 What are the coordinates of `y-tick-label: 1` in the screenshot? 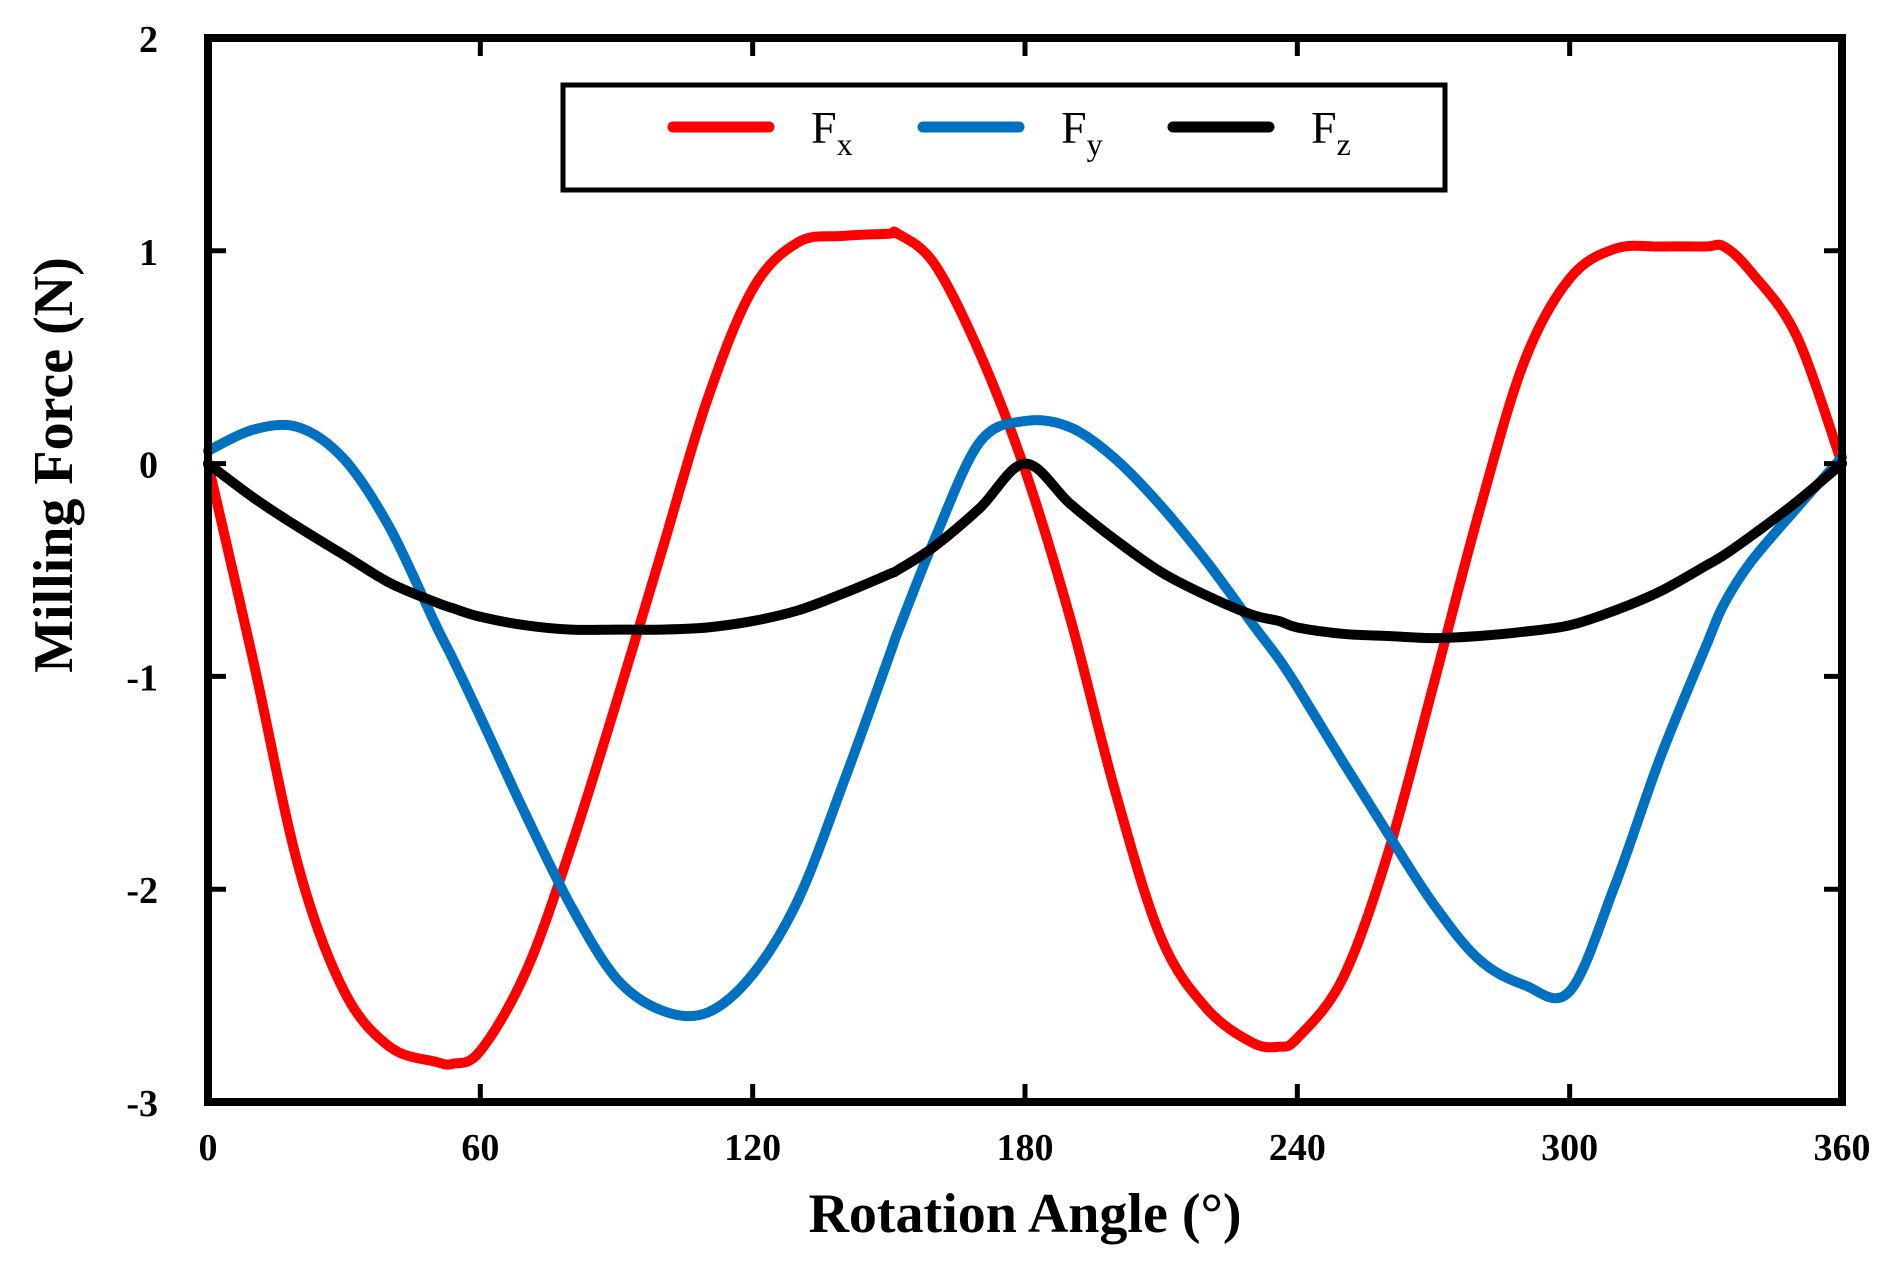 It's located at (148, 253).